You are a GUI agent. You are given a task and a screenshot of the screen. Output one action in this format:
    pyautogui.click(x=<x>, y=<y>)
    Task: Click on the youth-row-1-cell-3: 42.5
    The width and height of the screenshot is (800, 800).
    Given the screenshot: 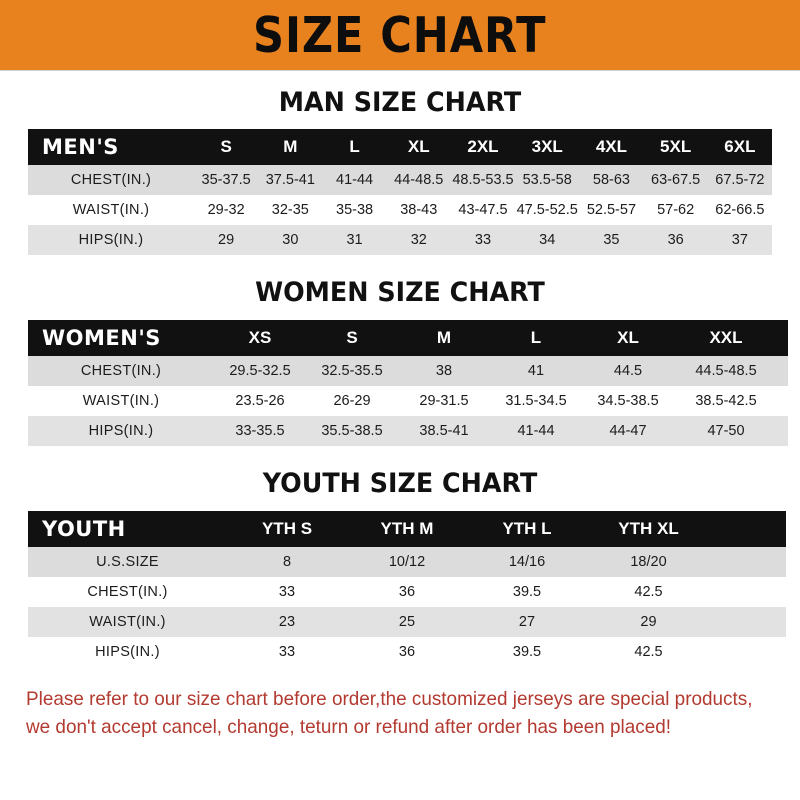 What is the action you would take?
    pyautogui.click(x=648, y=592)
    